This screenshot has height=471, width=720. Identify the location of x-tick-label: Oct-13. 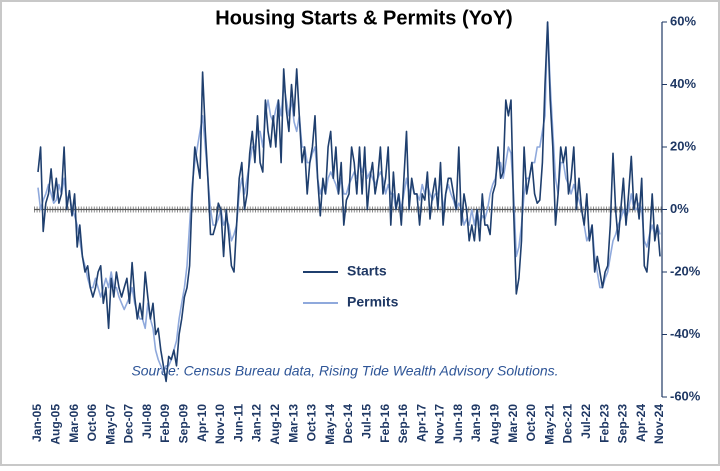
(312, 423).